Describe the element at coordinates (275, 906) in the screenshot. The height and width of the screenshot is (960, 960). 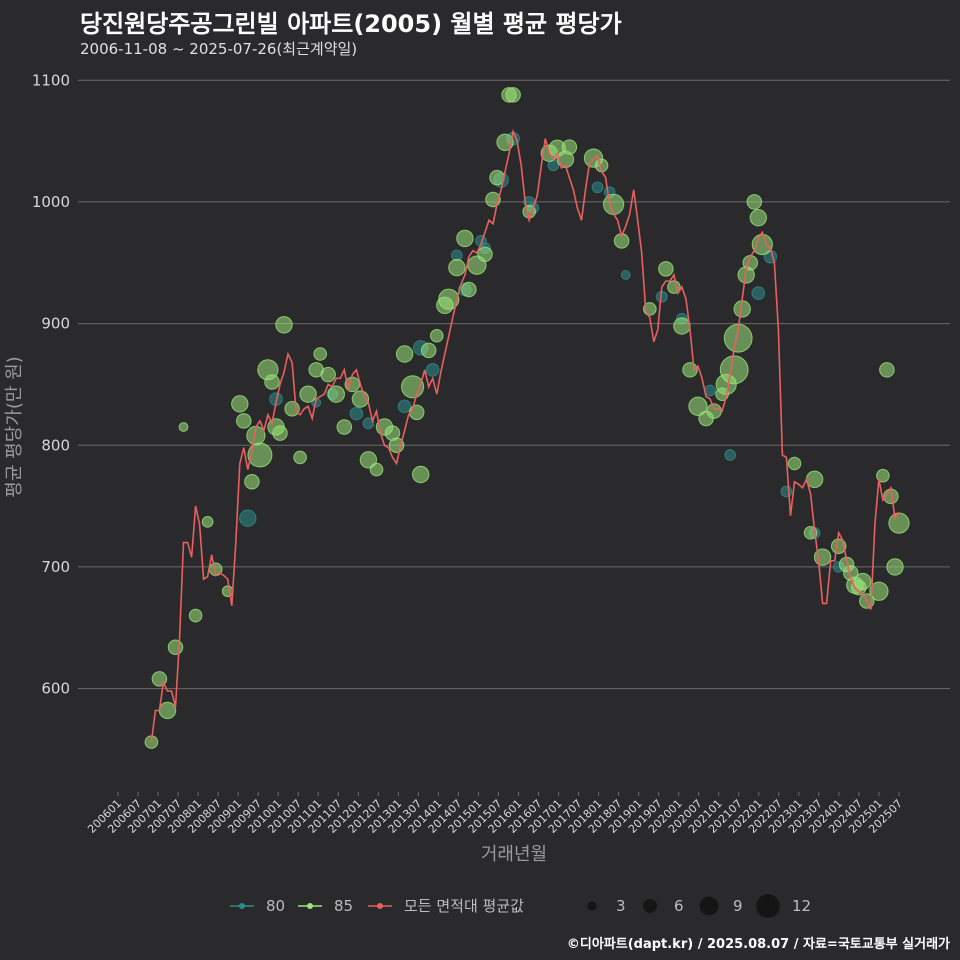
I see `legend-label-0: 80` at that location.